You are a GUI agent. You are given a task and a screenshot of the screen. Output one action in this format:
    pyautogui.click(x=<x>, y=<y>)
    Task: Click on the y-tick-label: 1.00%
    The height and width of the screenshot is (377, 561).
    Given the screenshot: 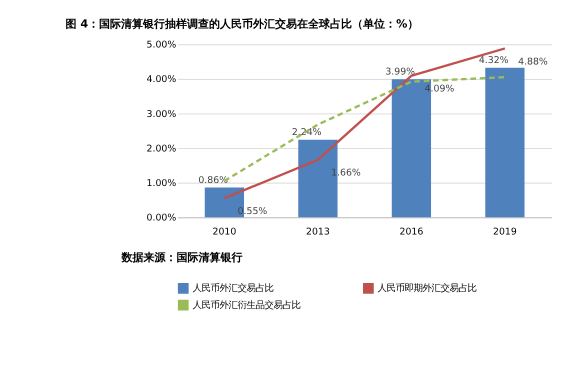 What is the action you would take?
    pyautogui.click(x=161, y=183)
    